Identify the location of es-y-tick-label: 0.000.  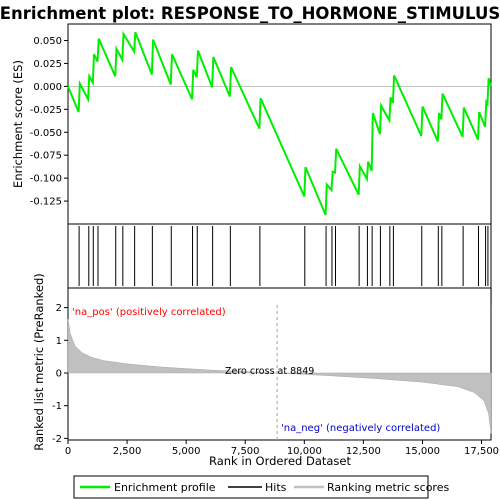
(47, 87).